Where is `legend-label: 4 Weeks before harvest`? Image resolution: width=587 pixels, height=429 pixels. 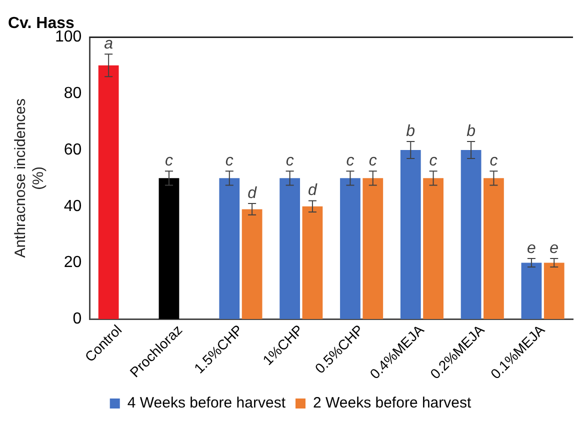
legend-label: 4 Weeks before harvest is located at coordinates (206, 403).